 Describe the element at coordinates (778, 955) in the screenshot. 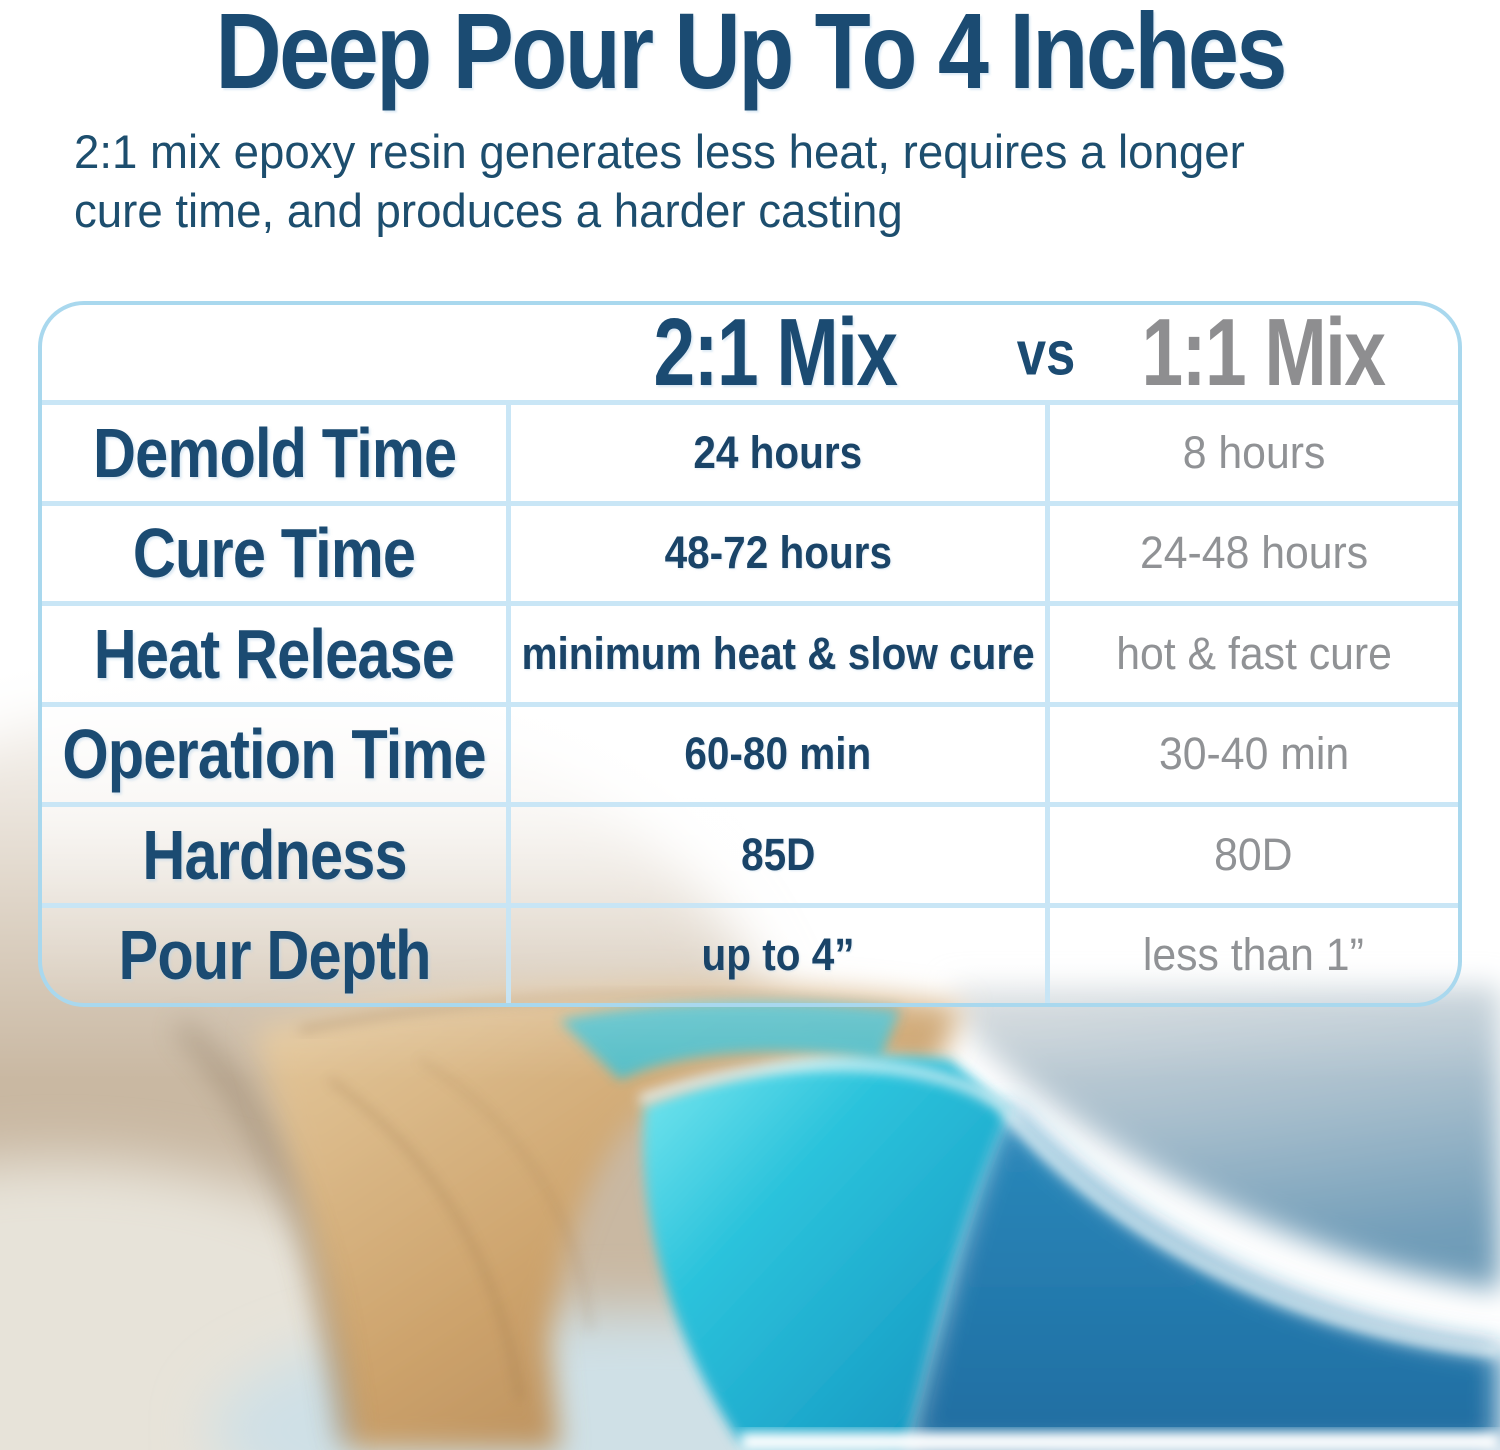

I see `row-5-value-2-1-mix-text: up to 4”` at that location.